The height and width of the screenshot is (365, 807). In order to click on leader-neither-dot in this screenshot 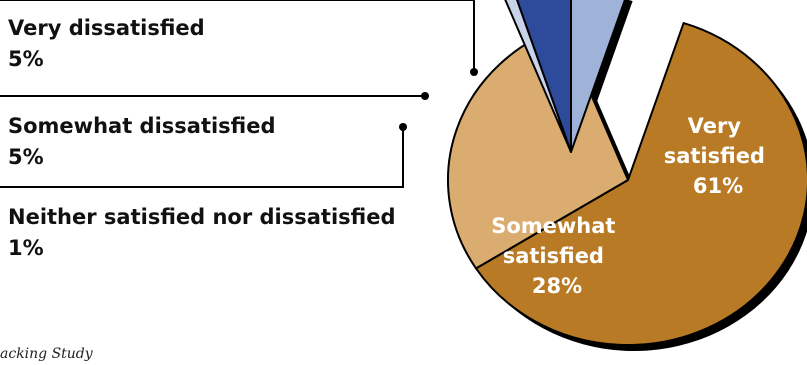, I will do `click(403, 127)`.